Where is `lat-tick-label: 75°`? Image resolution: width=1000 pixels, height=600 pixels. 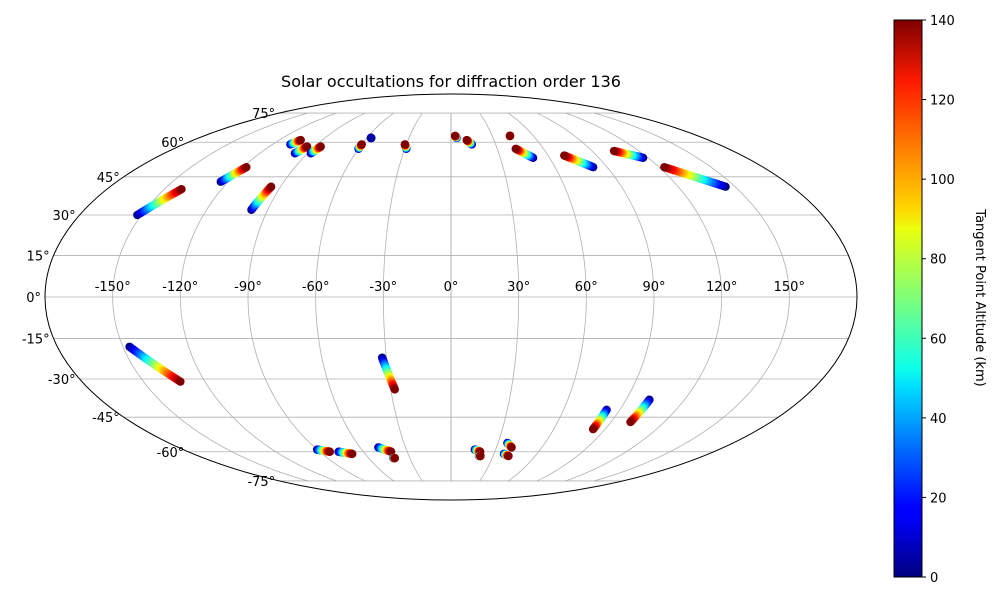 lat-tick-label: 75° is located at coordinates (263, 114).